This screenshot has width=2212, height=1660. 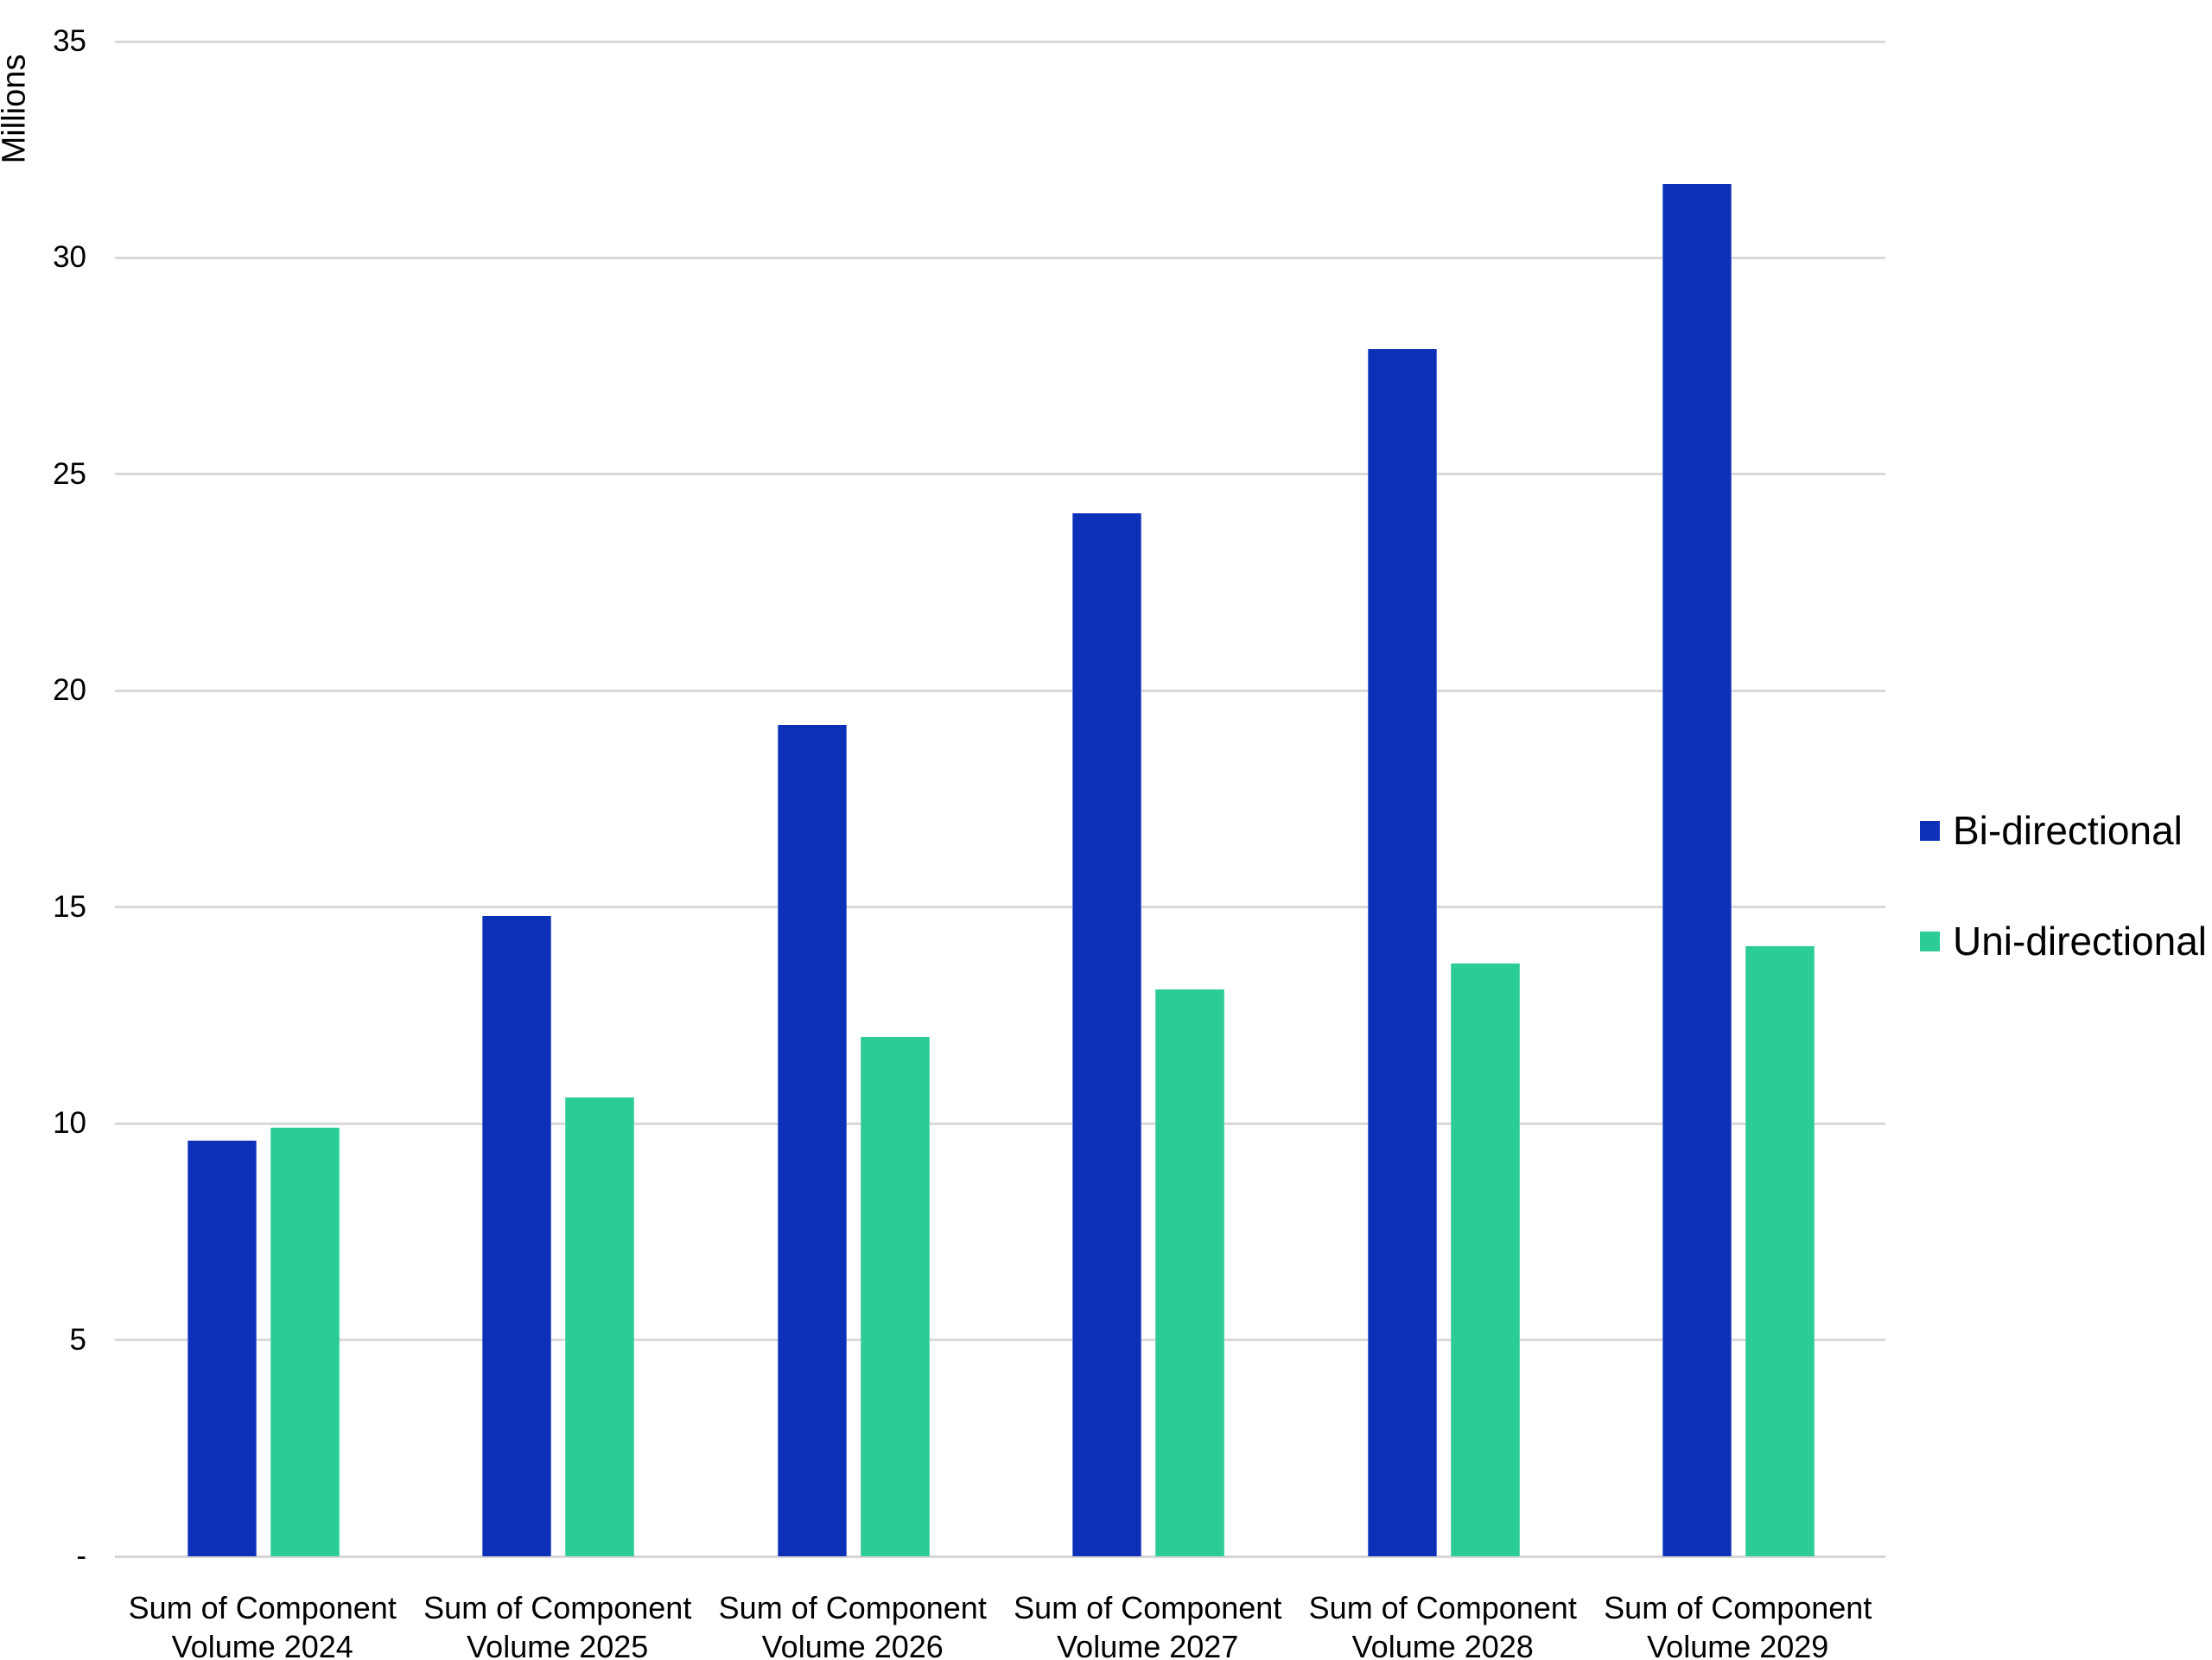 I want to click on y-tick-label: 20, so click(x=69, y=690).